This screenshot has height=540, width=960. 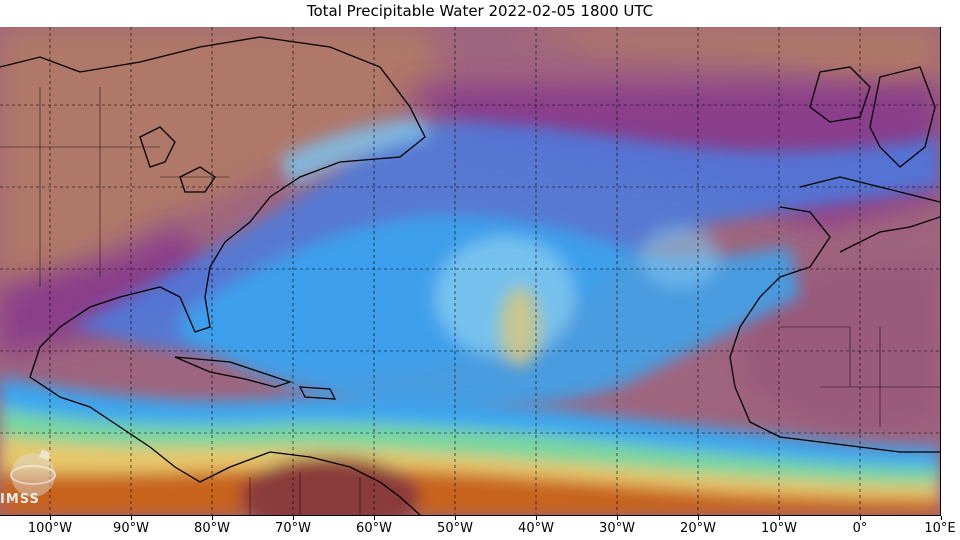 I want to click on x-tick-label: 90°W, so click(x=131, y=528).